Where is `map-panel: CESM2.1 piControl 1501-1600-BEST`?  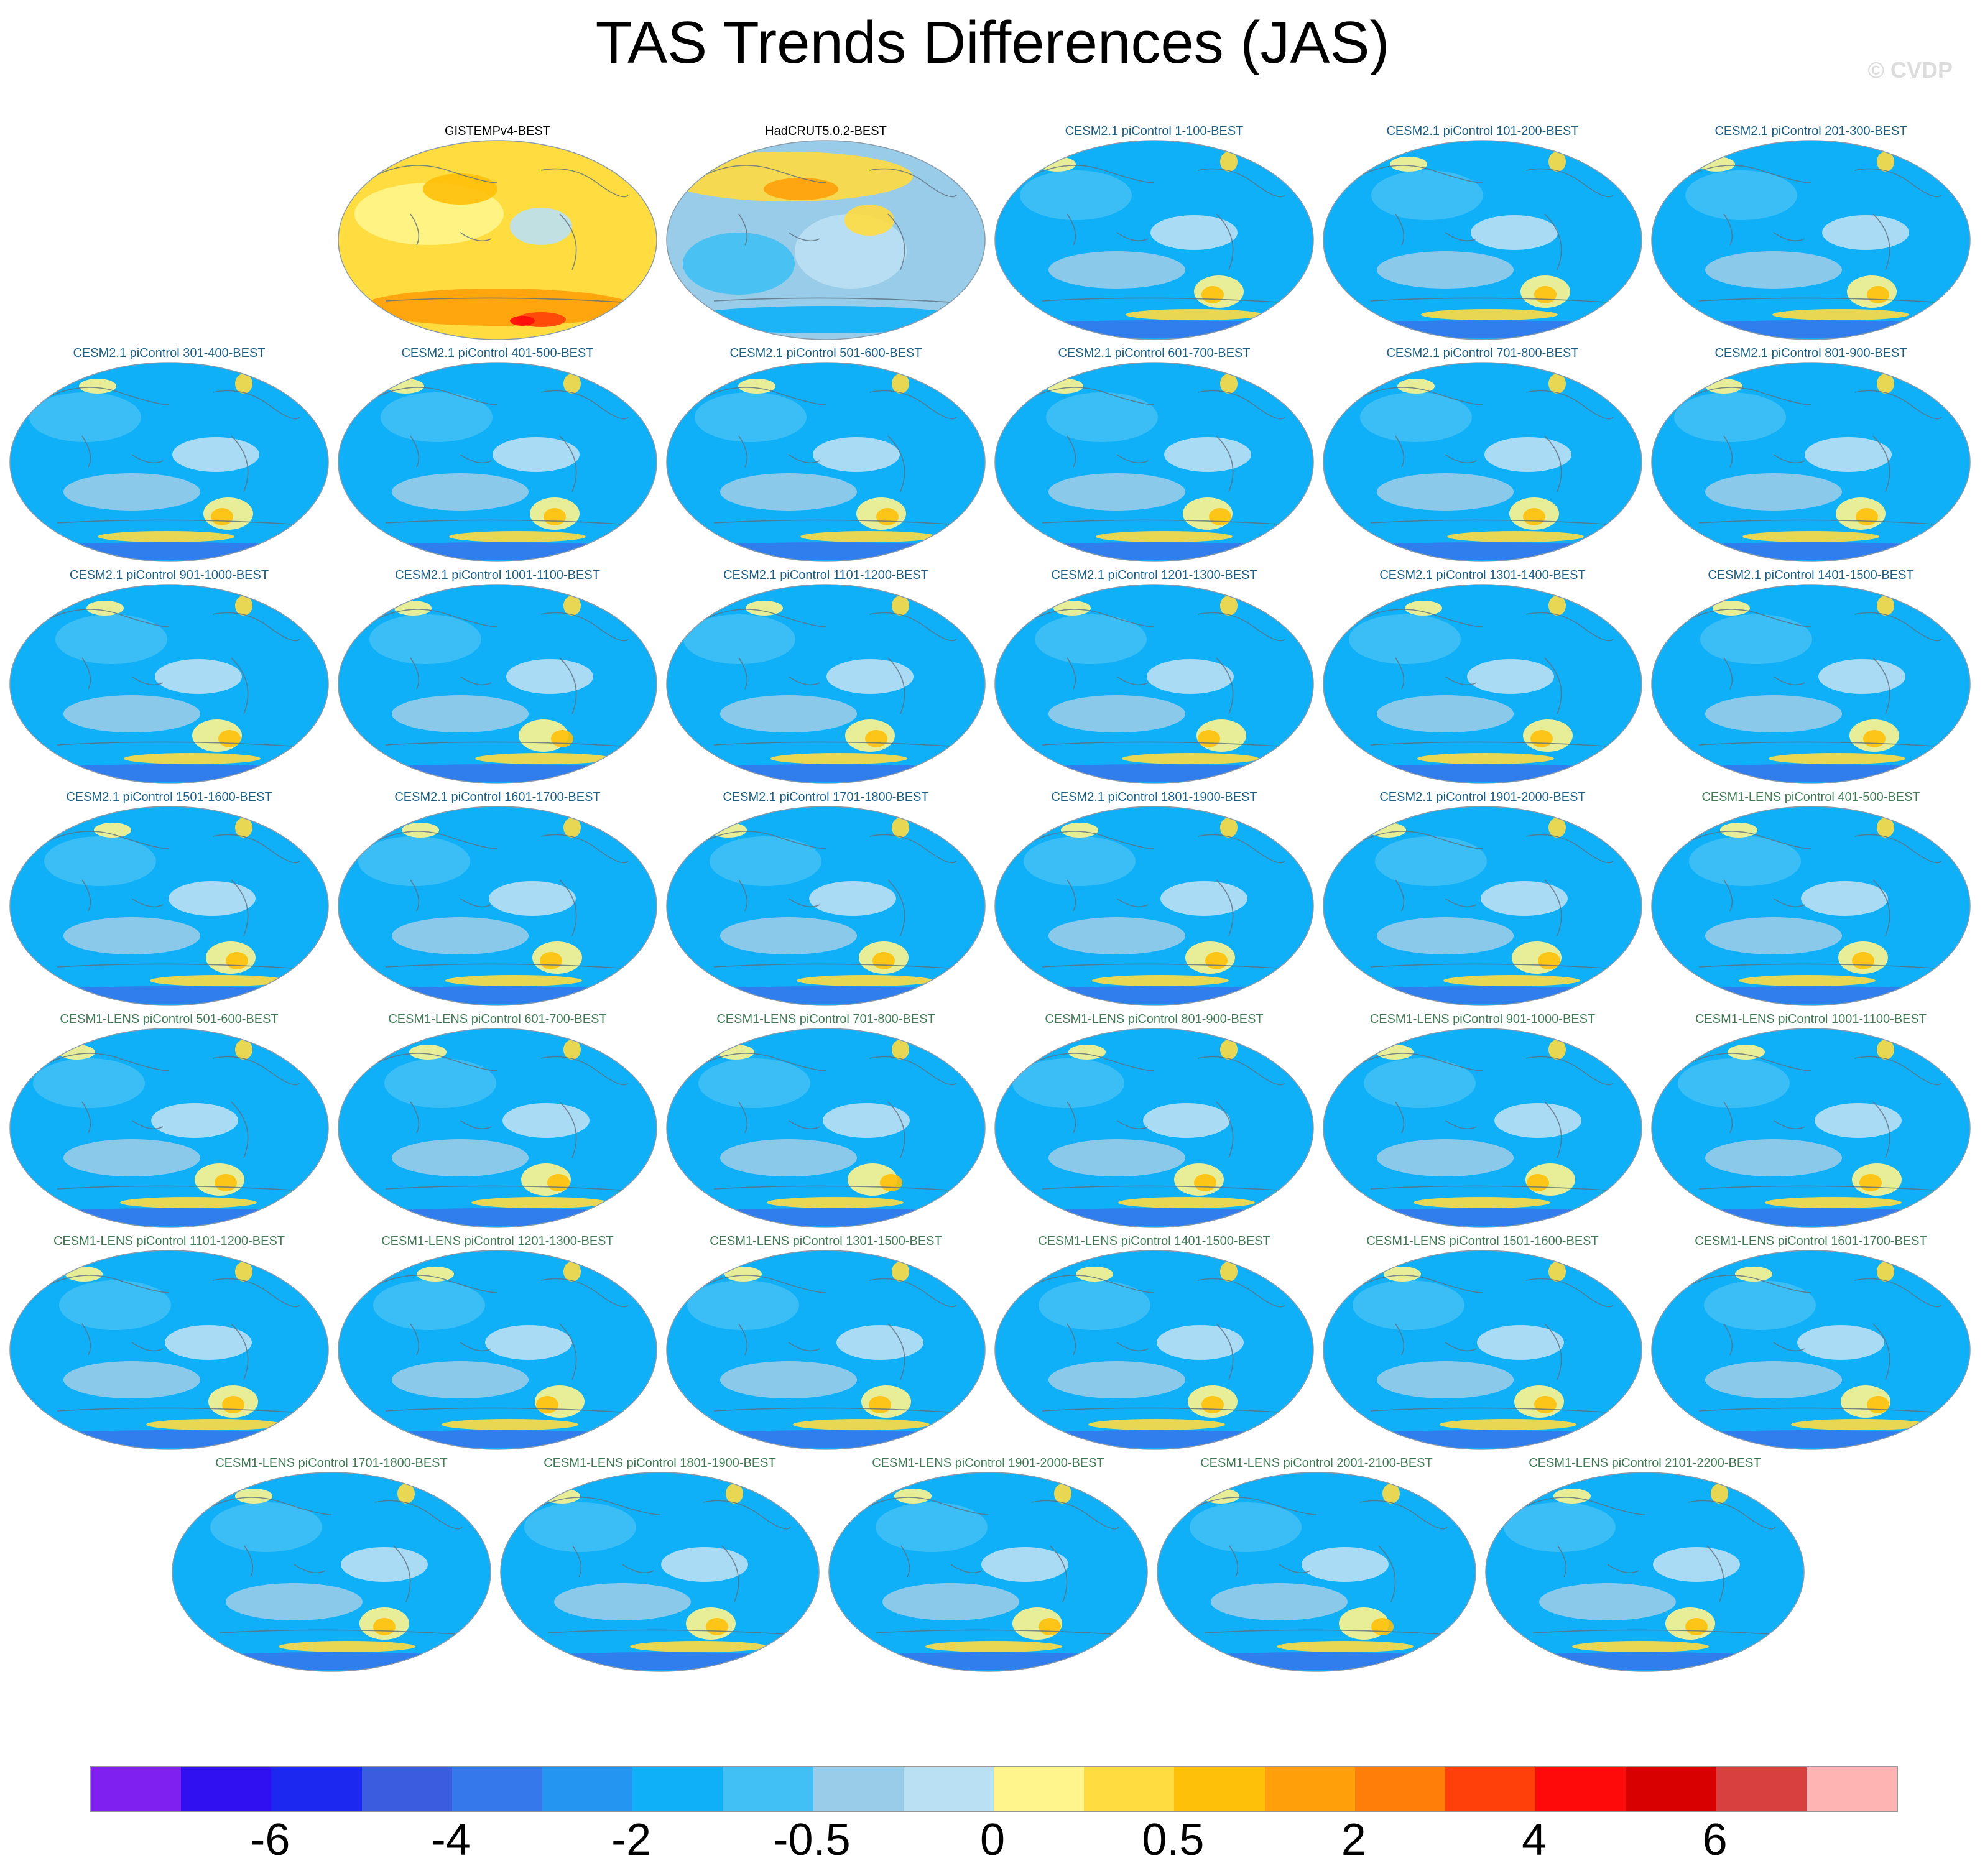
map-panel: CESM2.1 piControl 1501-1600-BEST is located at coordinates (169, 898).